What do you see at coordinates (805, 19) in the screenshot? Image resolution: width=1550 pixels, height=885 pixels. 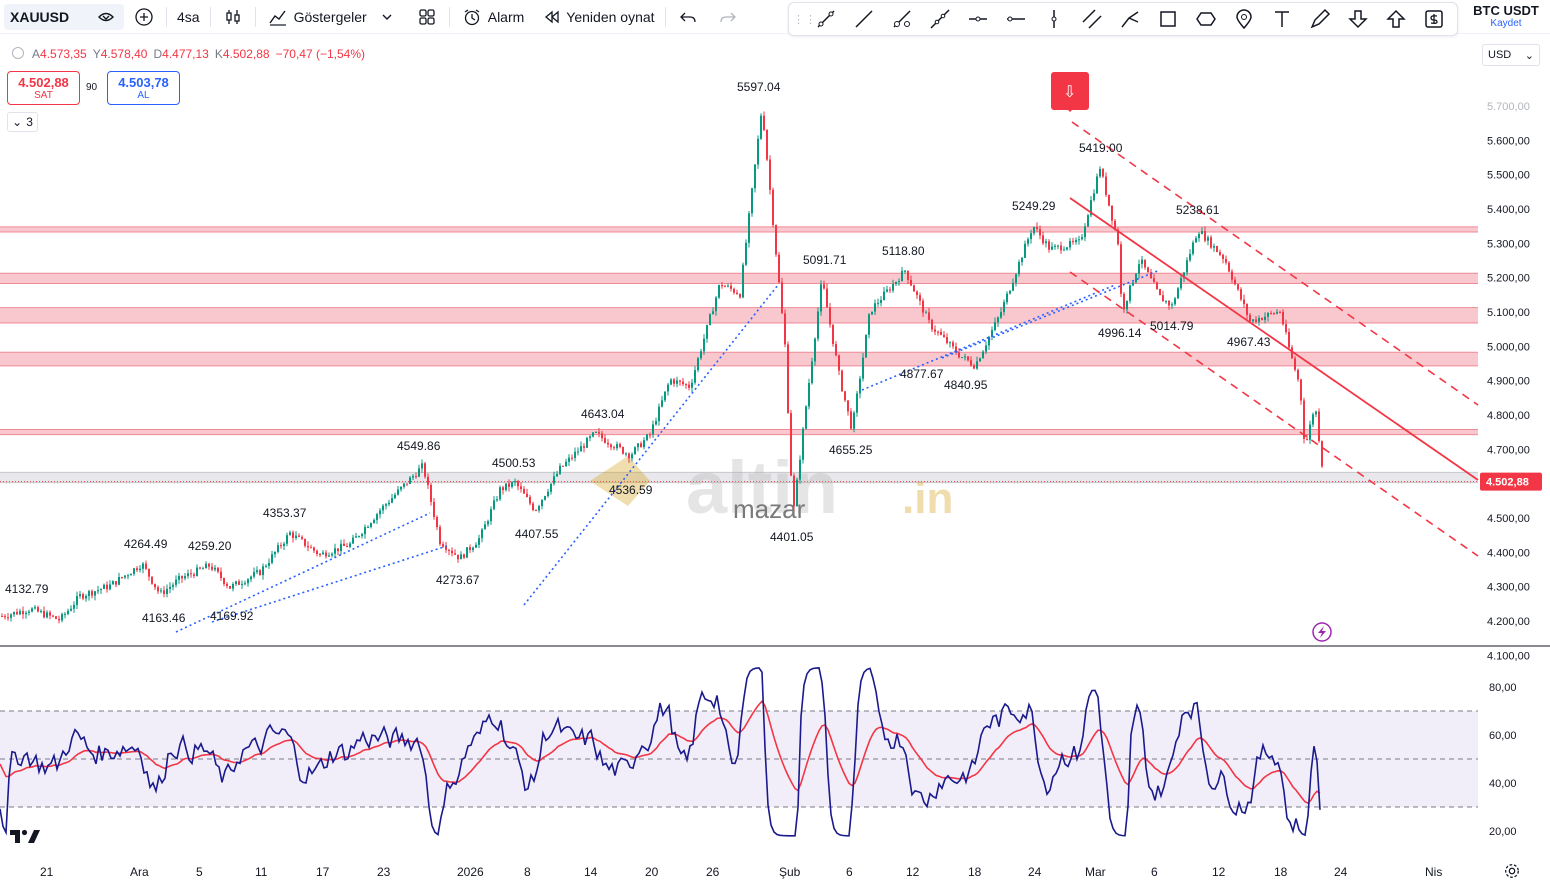 I see `drag-handle: ⋮⋮` at bounding box center [805, 19].